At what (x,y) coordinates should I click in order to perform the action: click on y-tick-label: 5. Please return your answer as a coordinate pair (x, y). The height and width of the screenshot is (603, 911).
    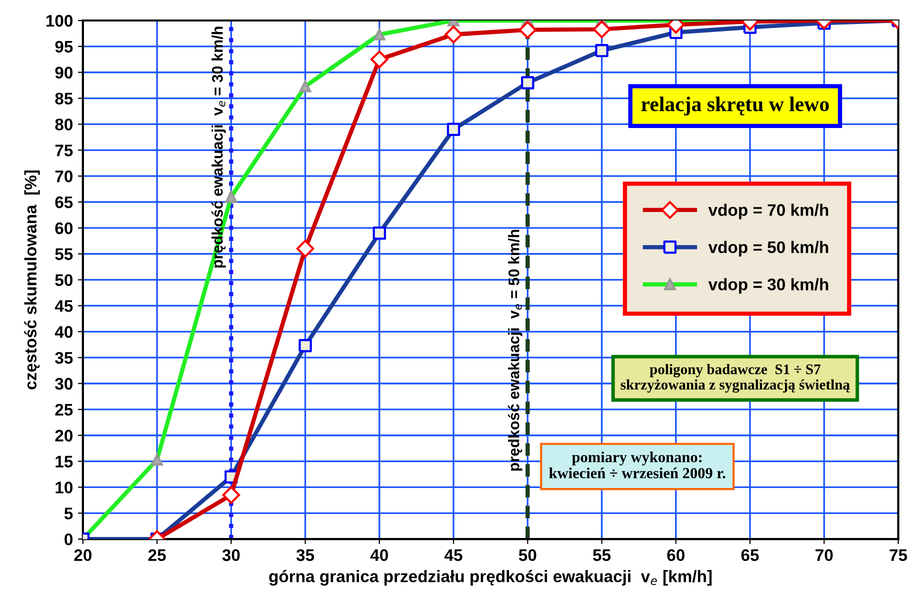
    Looking at the image, I should click on (68, 514).